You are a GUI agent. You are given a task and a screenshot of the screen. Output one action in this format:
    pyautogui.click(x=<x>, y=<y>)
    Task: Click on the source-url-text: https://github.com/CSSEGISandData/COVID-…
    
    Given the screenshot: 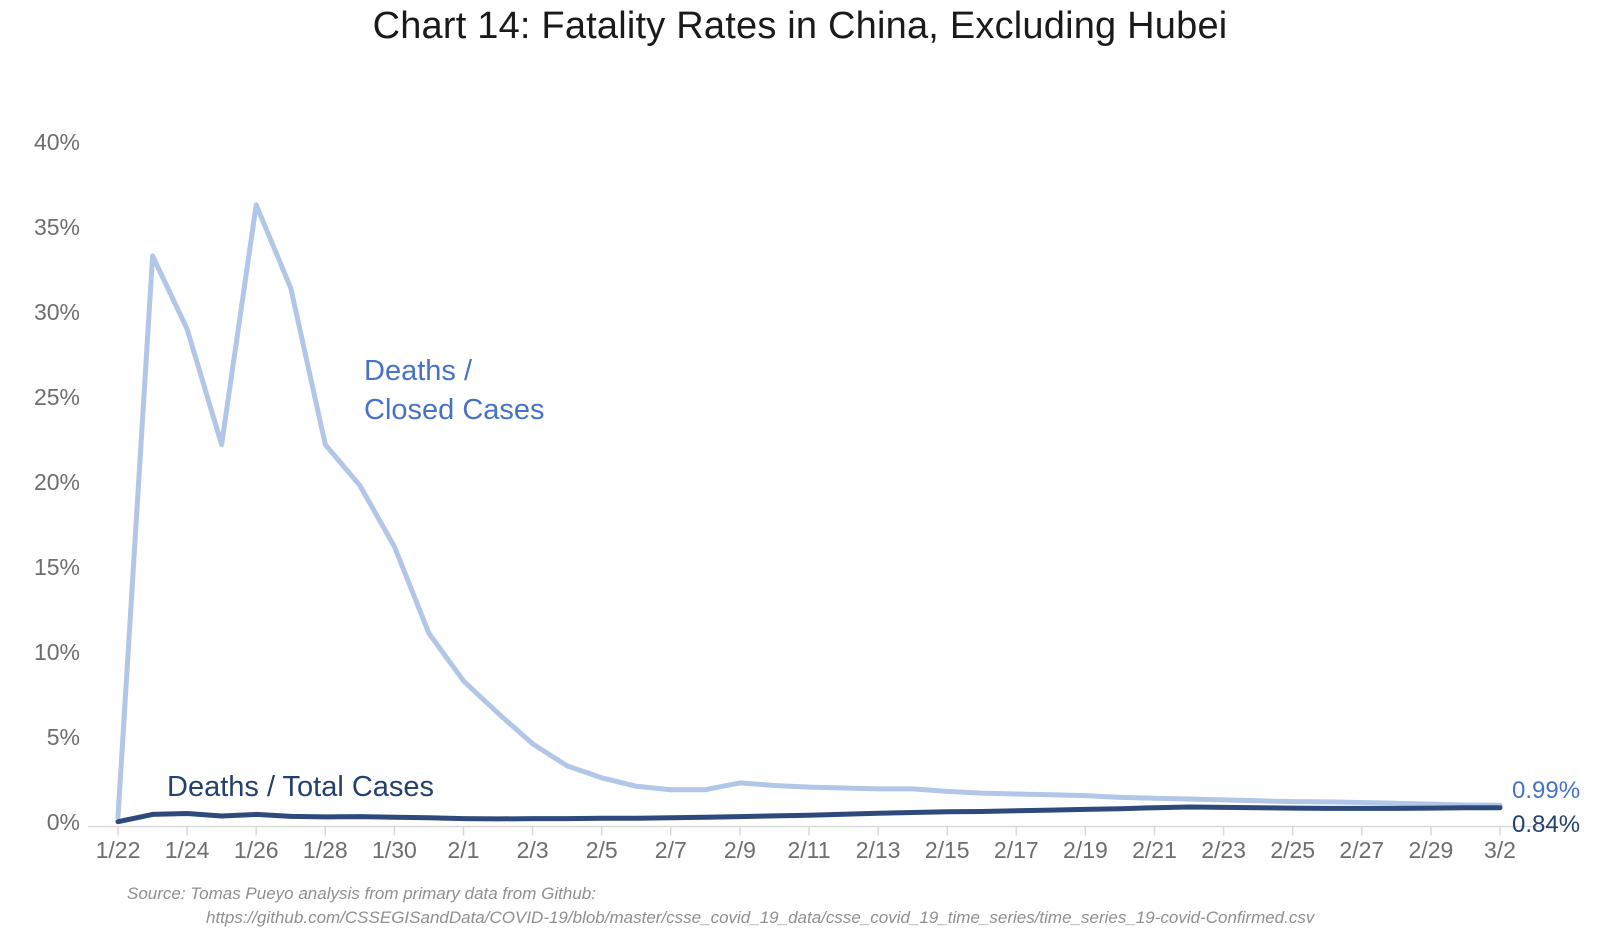 What is the action you would take?
    pyautogui.click(x=760, y=917)
    